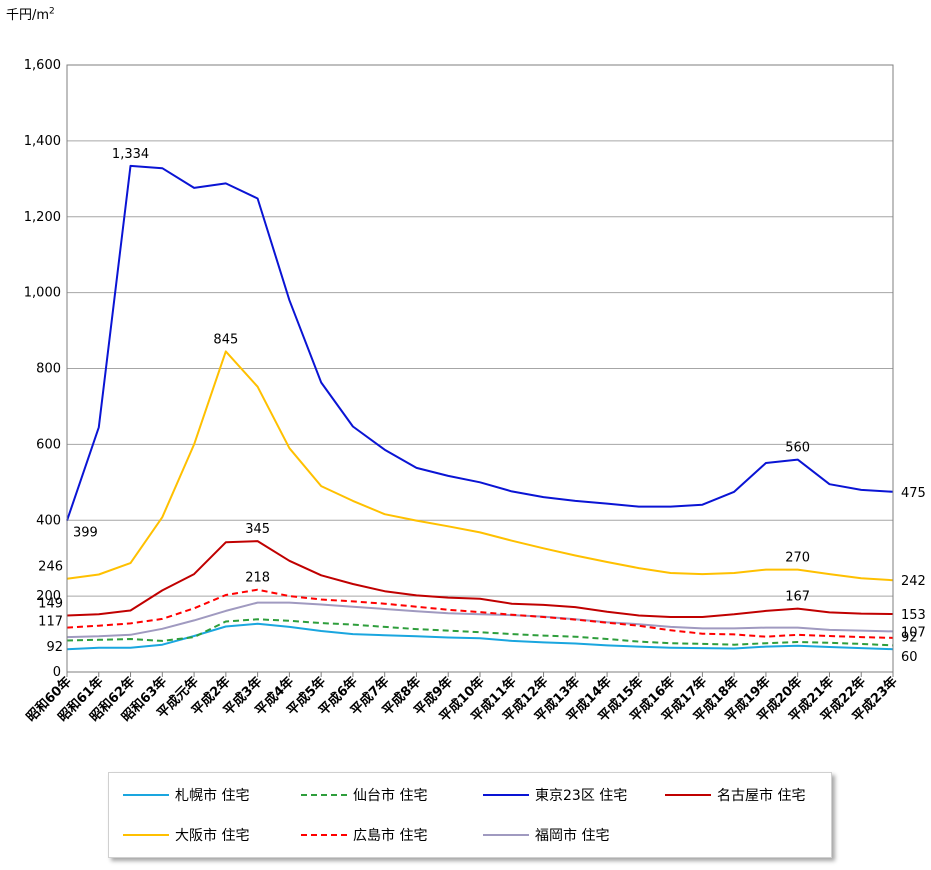  I want to click on data-label: 60, so click(909, 657).